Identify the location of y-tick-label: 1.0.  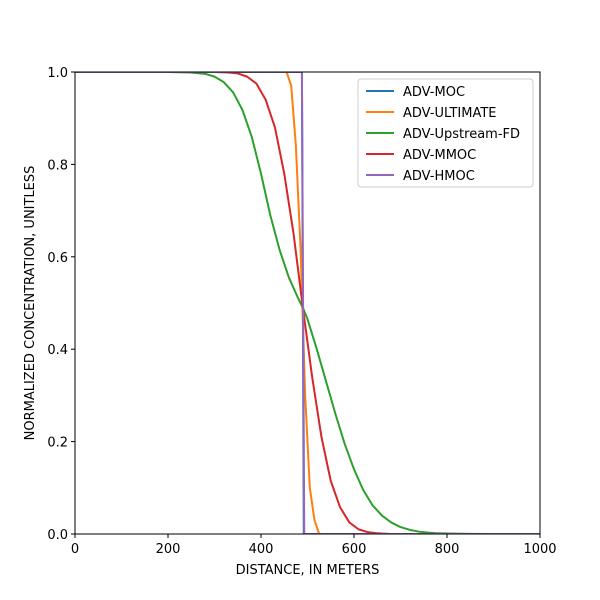
(57, 73).